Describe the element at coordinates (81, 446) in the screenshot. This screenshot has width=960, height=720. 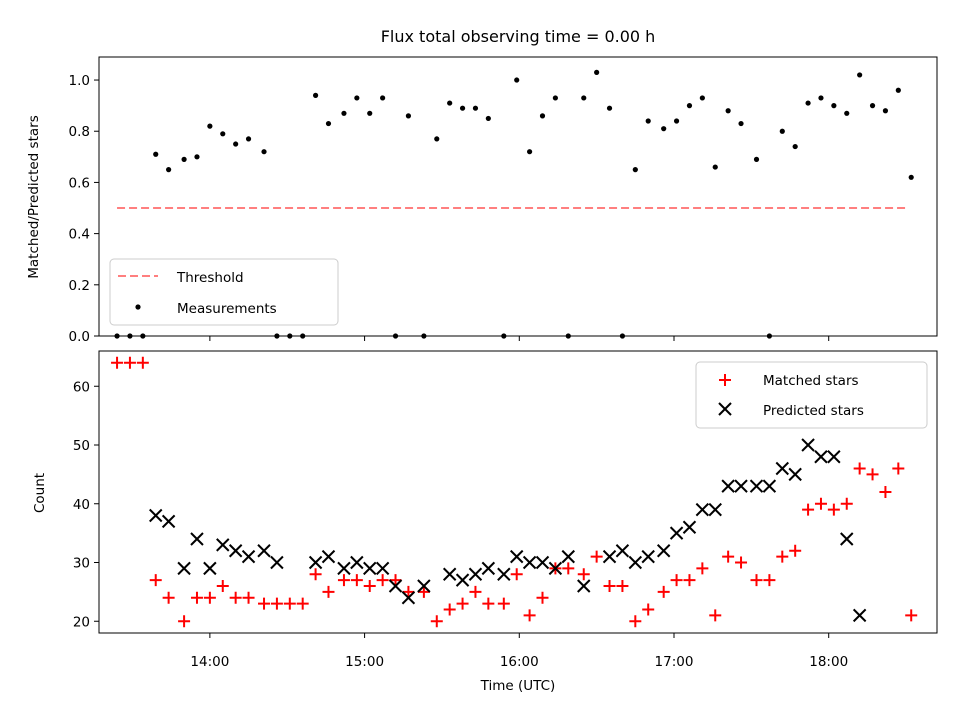
I see `bottom-y-tick-label: 50` at that location.